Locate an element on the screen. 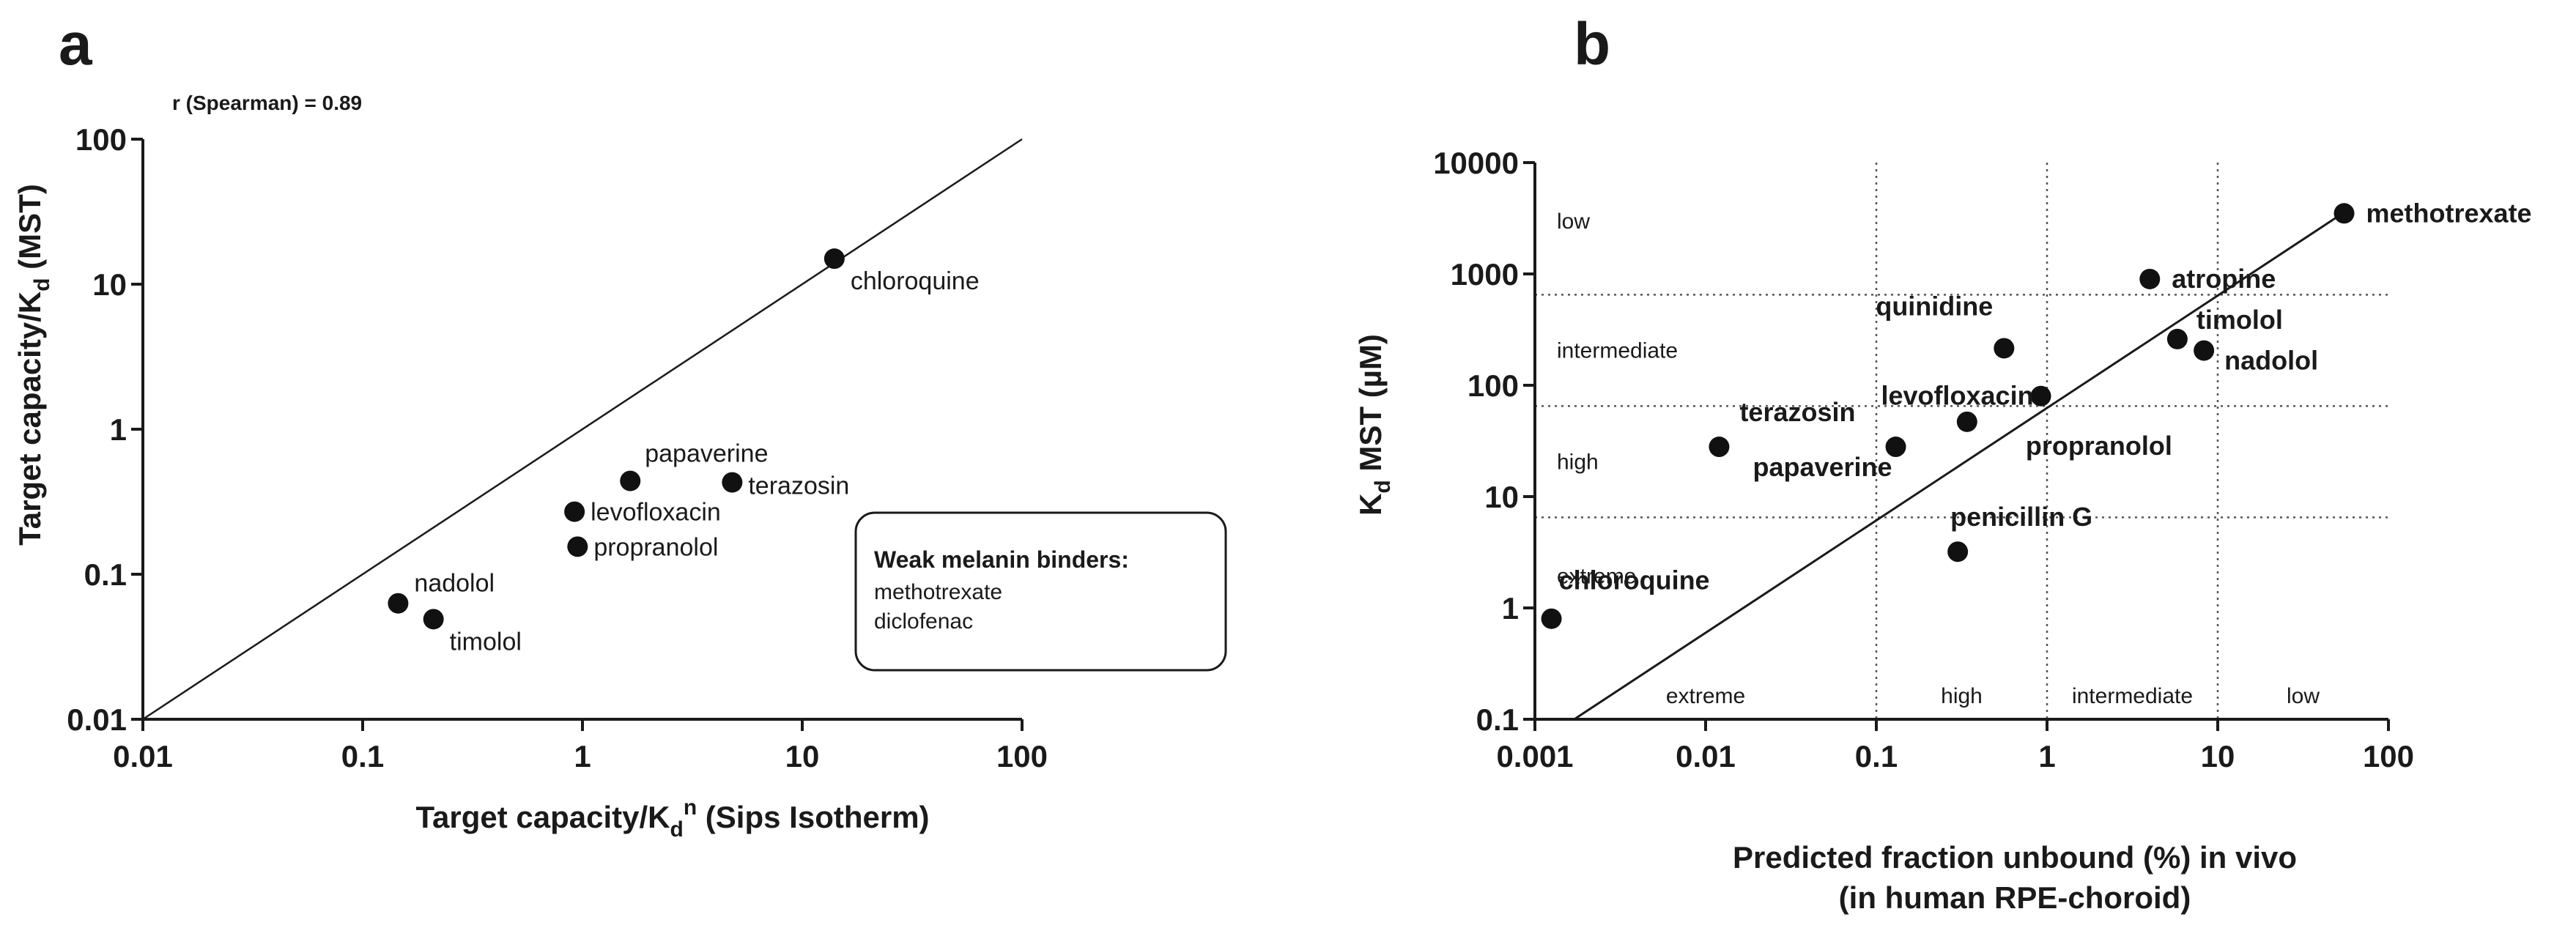 Image resolution: width=2576 pixels, height=939 pixels. data-point-label-a: levofloxacin is located at coordinates (656, 513).